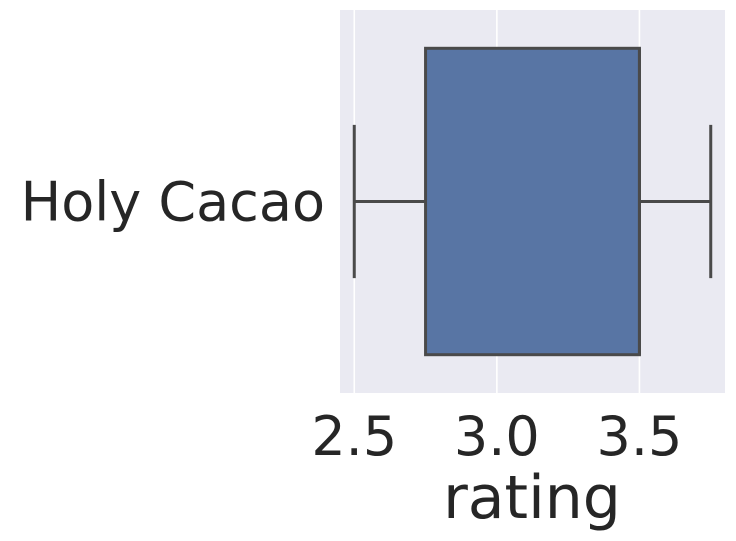 The image size is (736, 541). Describe the element at coordinates (354, 436) in the screenshot. I see `x-tick-label: 2.5` at that location.